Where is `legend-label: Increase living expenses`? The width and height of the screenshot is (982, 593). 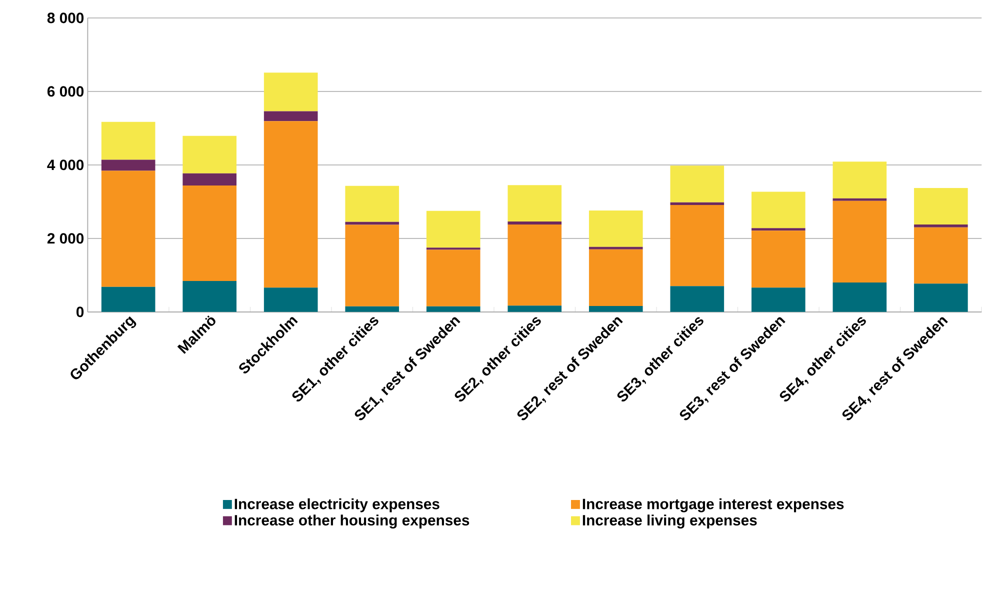 legend-label: Increase living expenses is located at coordinates (669, 521).